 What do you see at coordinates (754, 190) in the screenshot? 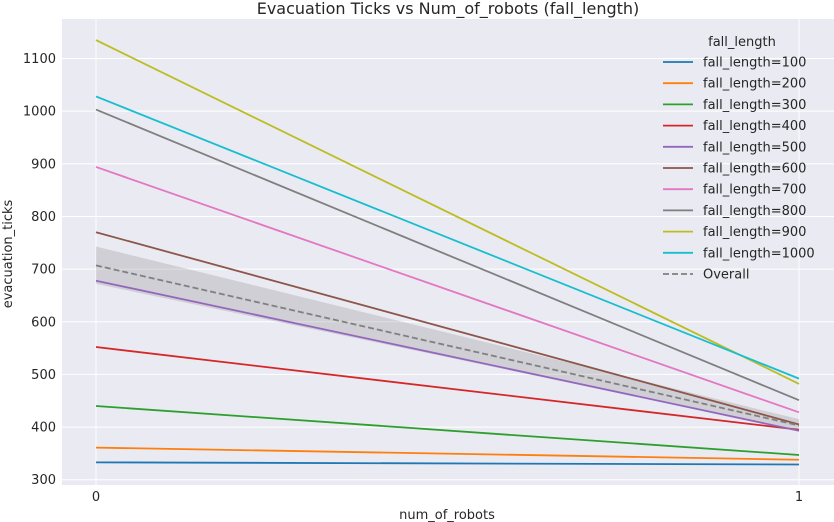
I see `legend-entry: fall_length=700` at bounding box center [754, 190].